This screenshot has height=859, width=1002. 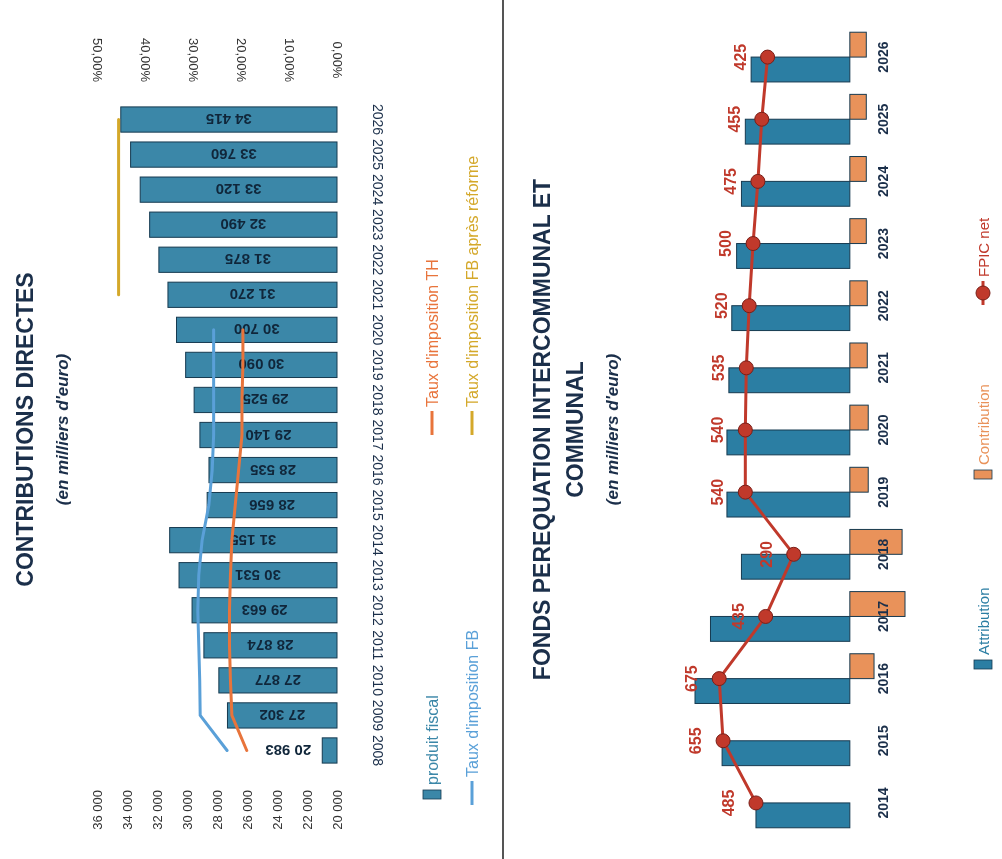 I want to click on data-label: 675, so click(x=692, y=678).